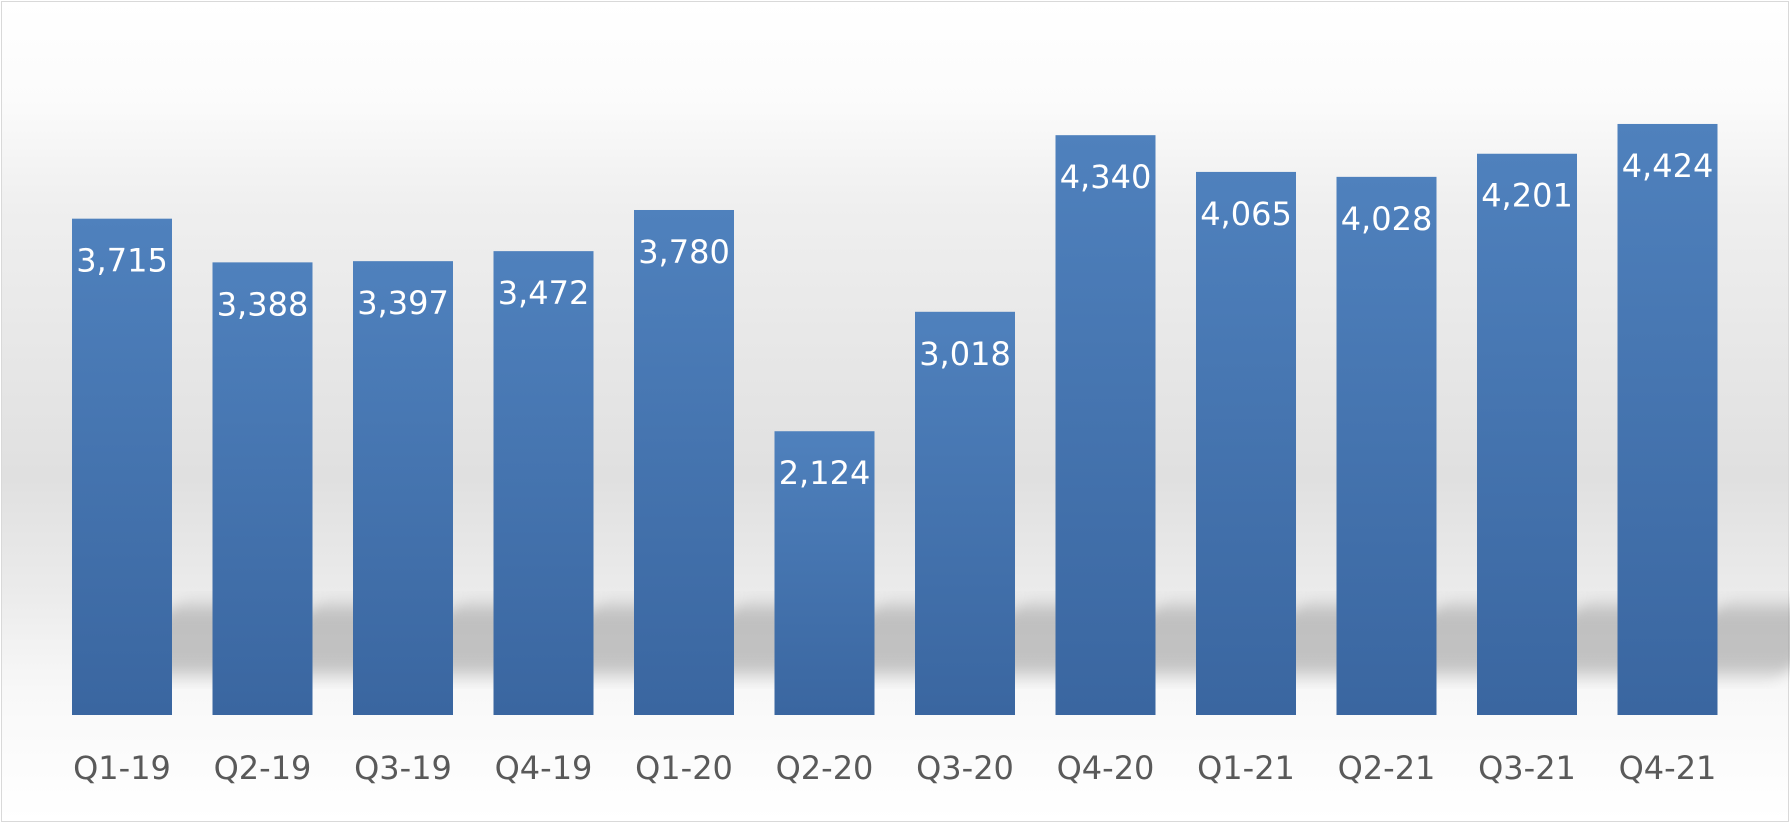 Image resolution: width=1790 pixels, height=823 pixels. Describe the element at coordinates (544, 293) in the screenshot. I see `data-label: 3,472` at that location.